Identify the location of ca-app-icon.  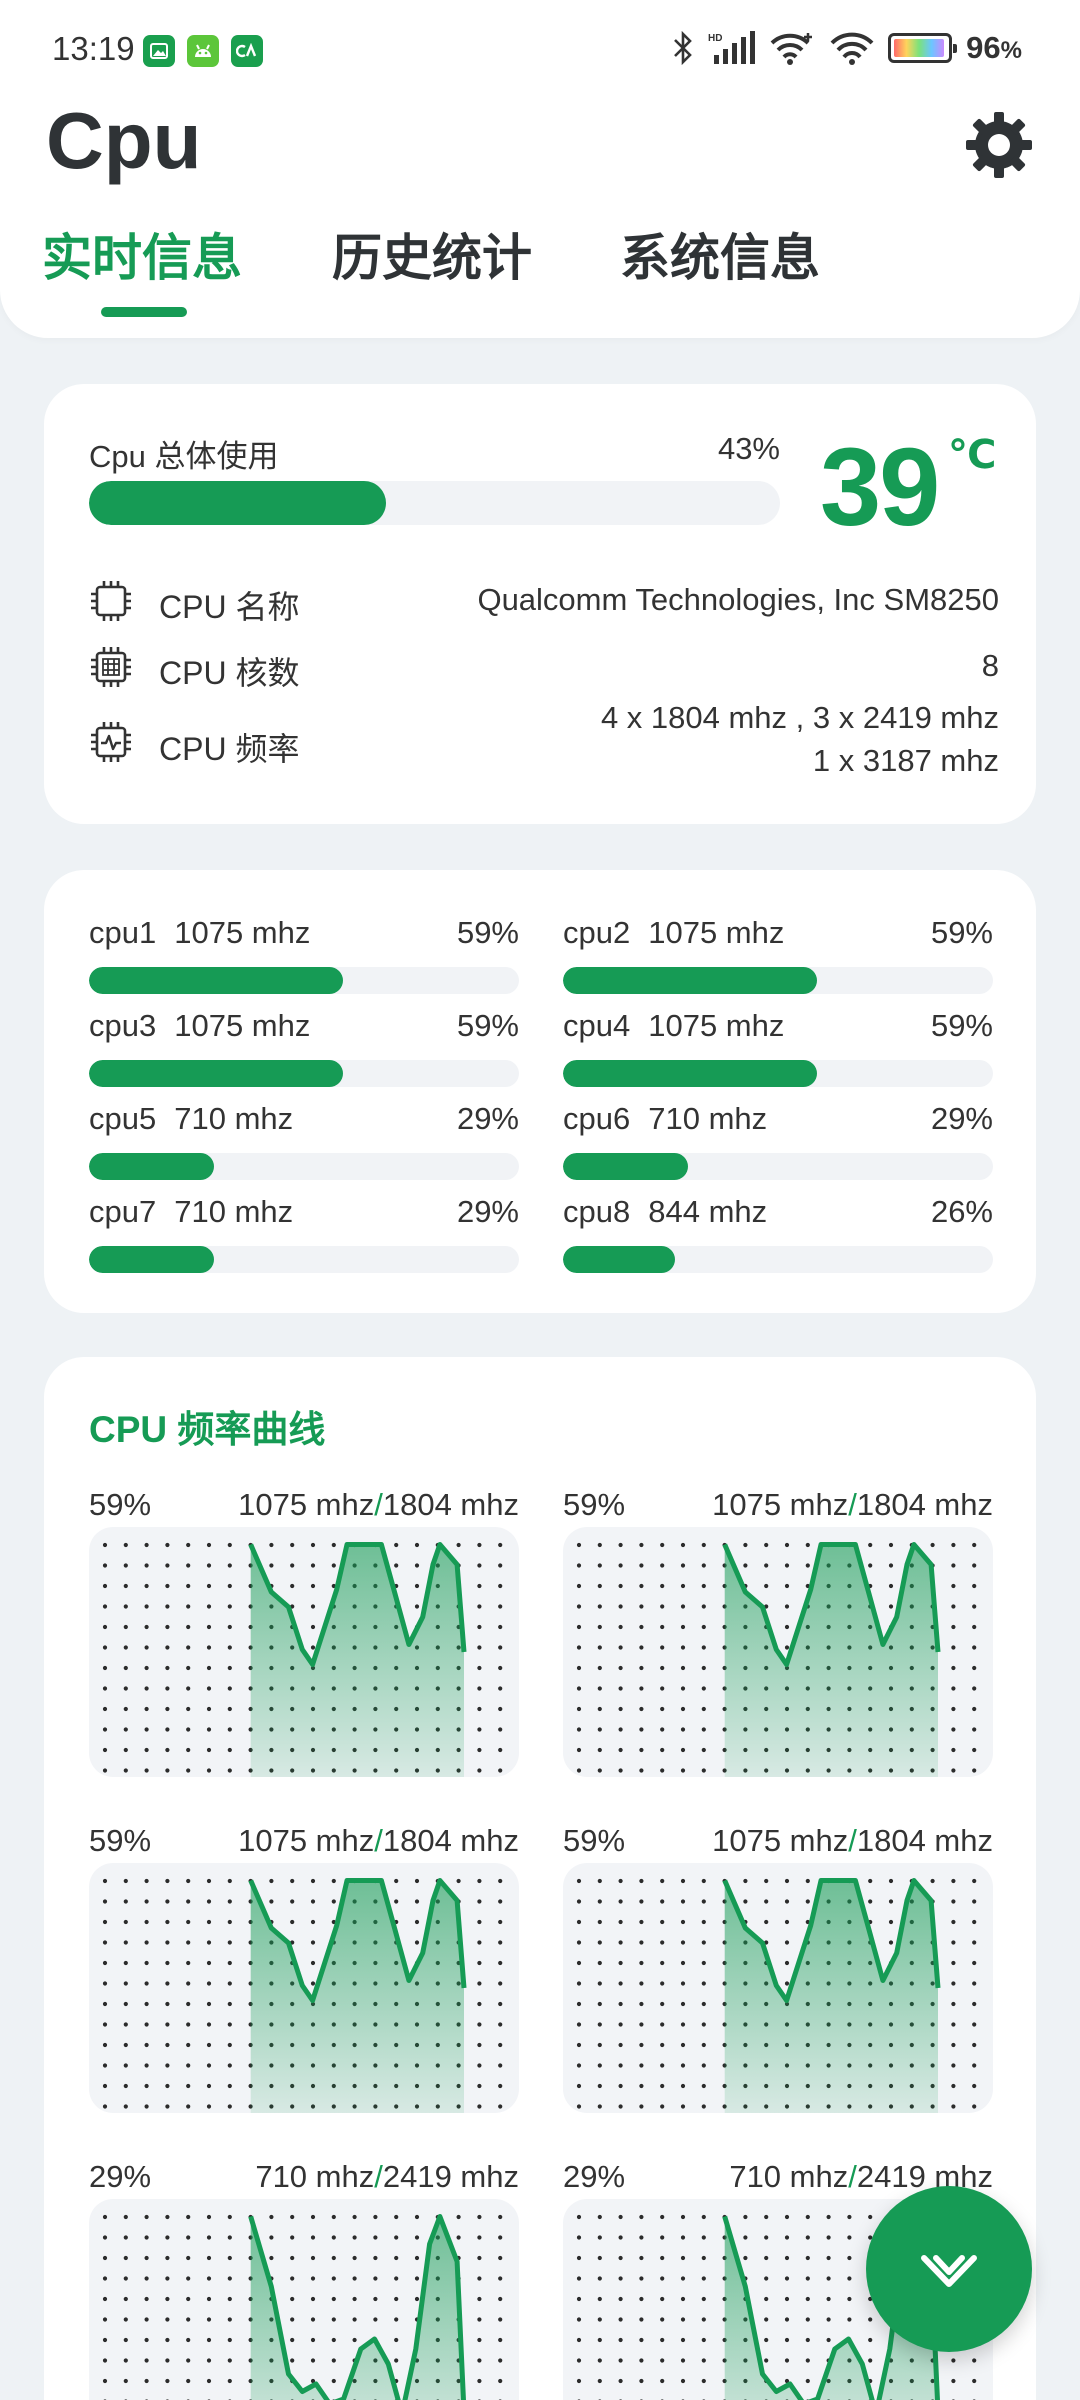
(247, 51).